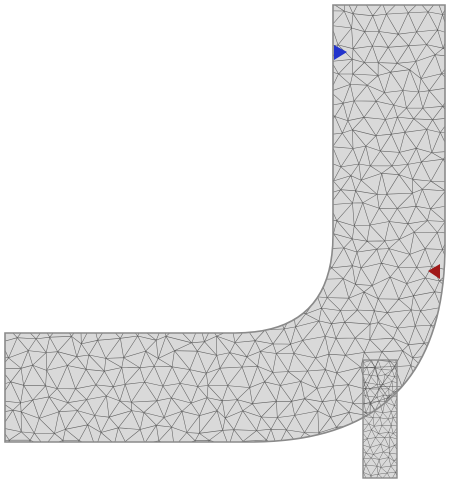  I want to click on outlet-duct-mesh, so click(380, 419).